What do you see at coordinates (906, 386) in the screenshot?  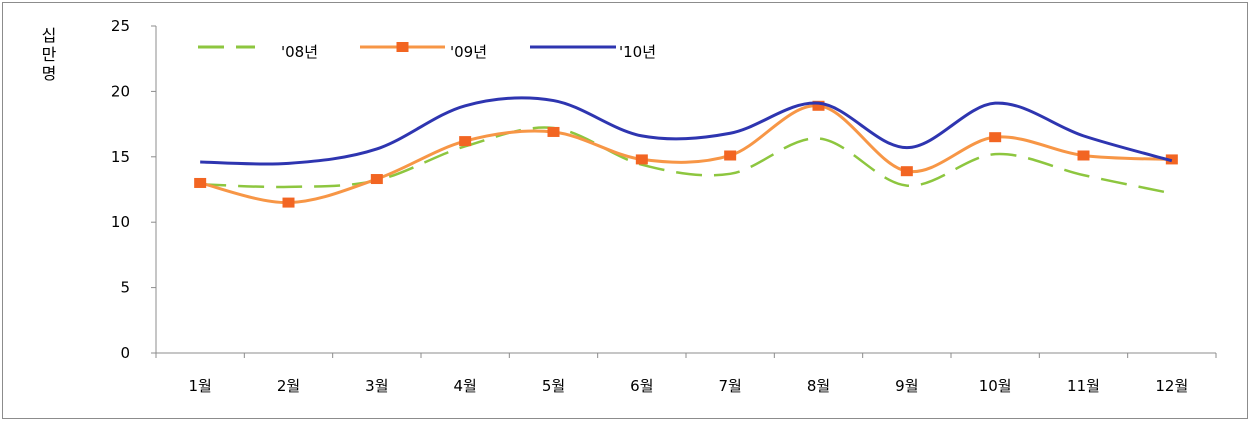 I see `x-tick-label: 9월` at bounding box center [906, 386].